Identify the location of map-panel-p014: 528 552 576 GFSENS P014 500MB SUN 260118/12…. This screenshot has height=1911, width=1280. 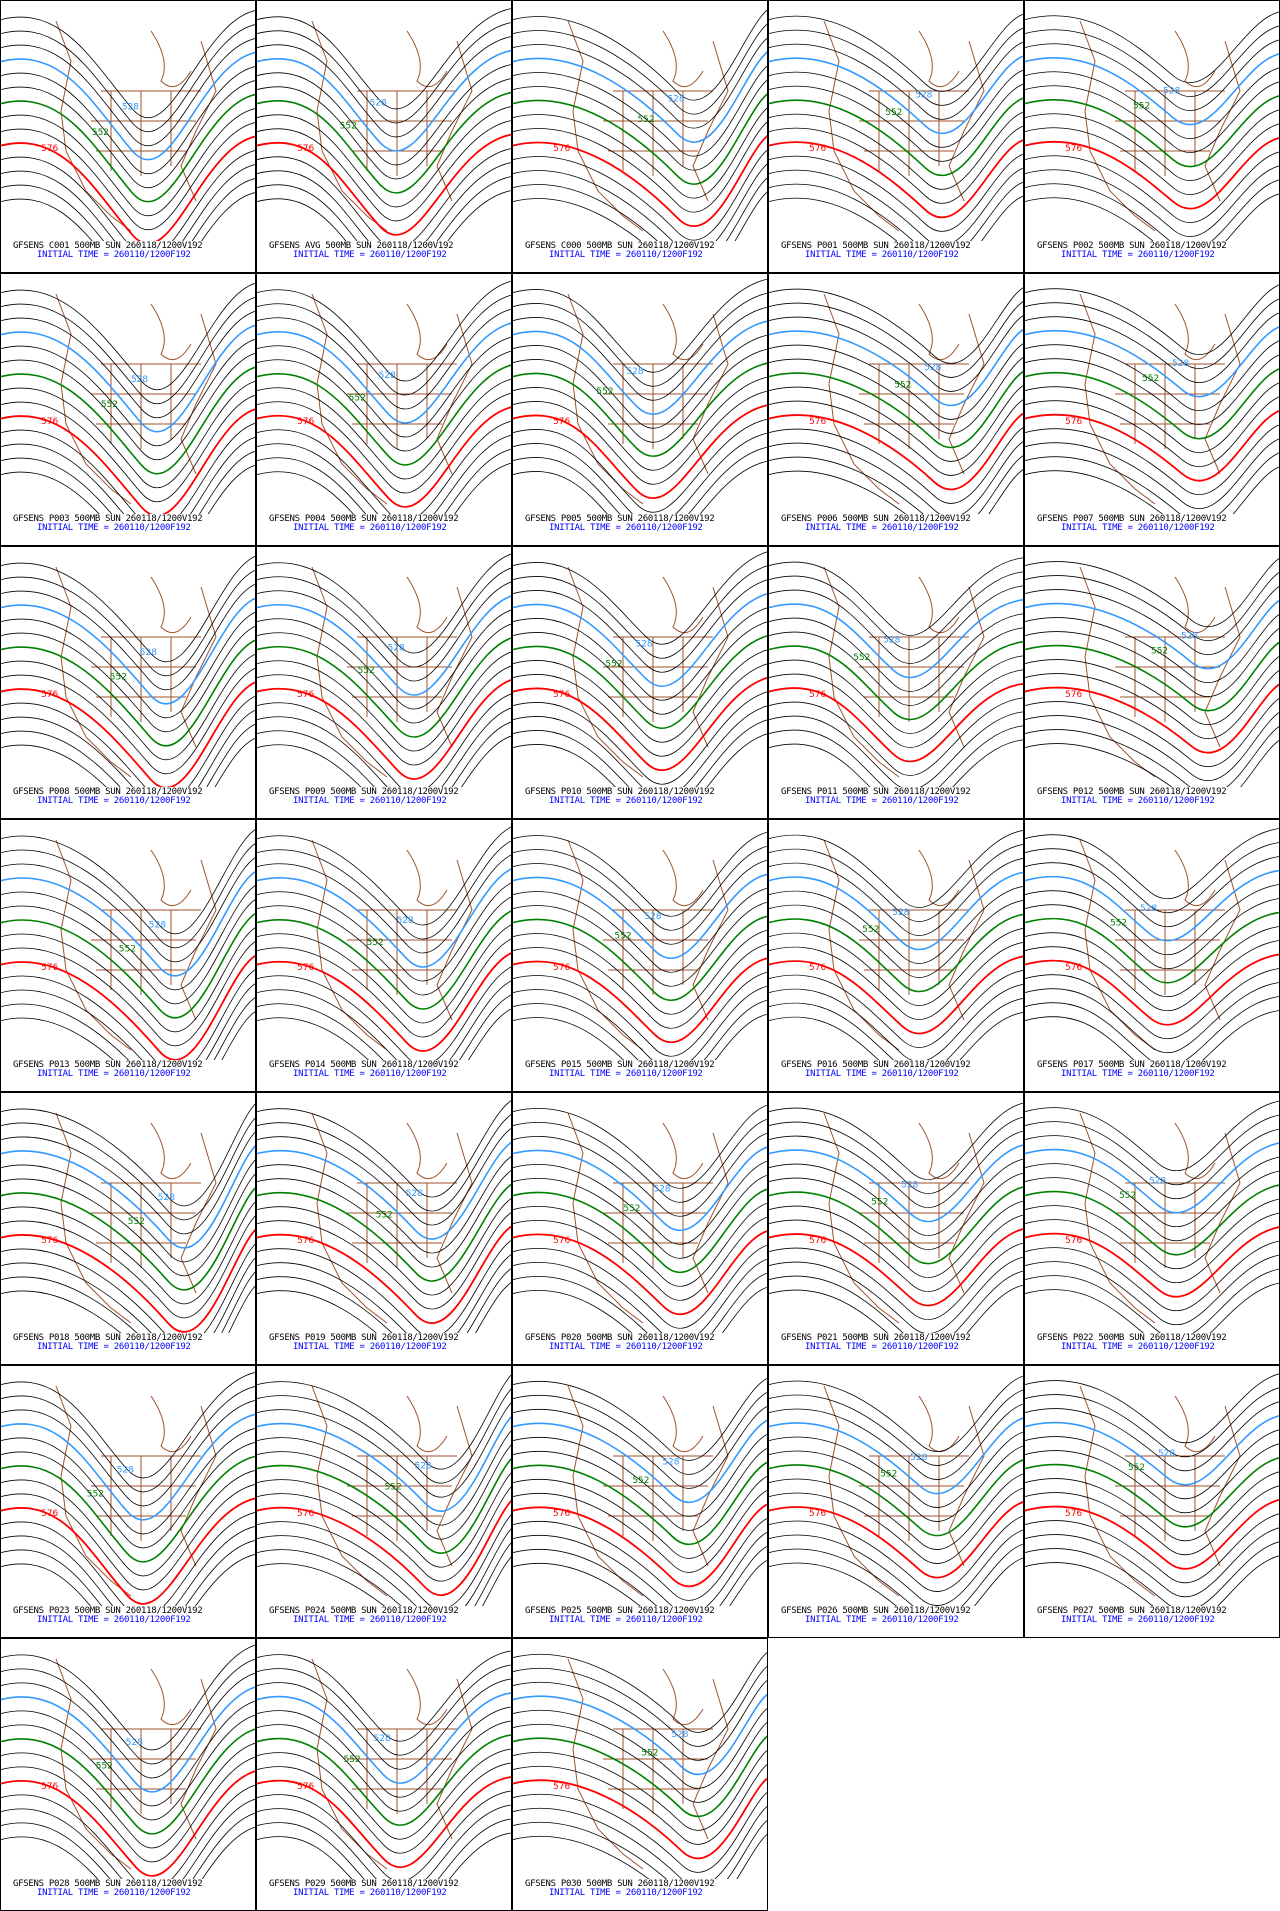
(384, 955).